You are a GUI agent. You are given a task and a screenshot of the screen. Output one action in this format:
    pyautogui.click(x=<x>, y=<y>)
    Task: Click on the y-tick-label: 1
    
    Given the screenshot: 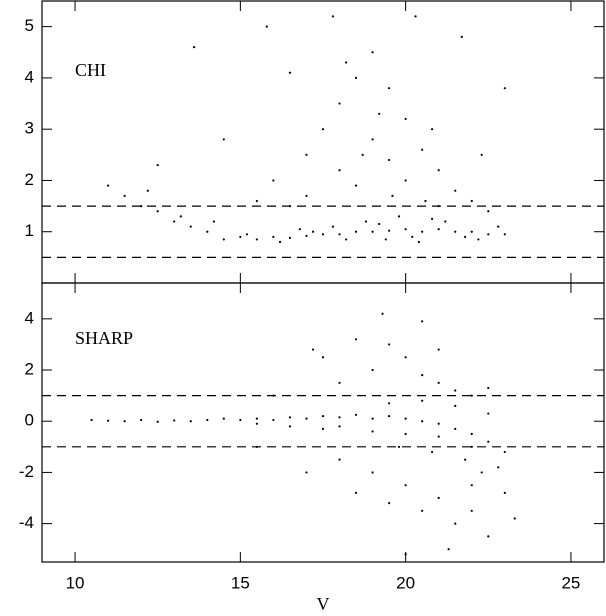 What is the action you would take?
    pyautogui.click(x=29, y=230)
    